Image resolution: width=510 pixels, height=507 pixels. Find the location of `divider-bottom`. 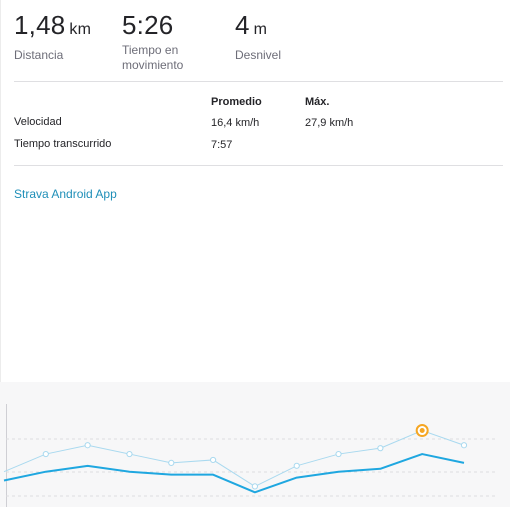

divider-bottom is located at coordinates (258, 165).